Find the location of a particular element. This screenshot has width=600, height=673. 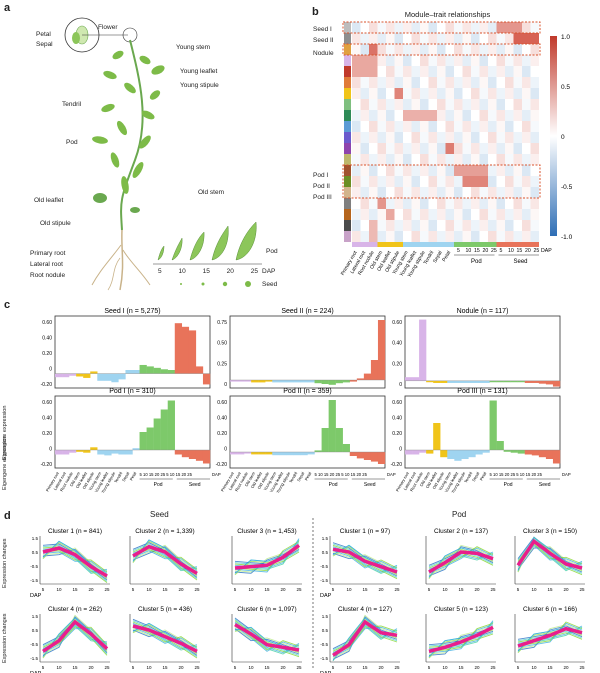

gene-expression-line is located at coordinates (75, 634).